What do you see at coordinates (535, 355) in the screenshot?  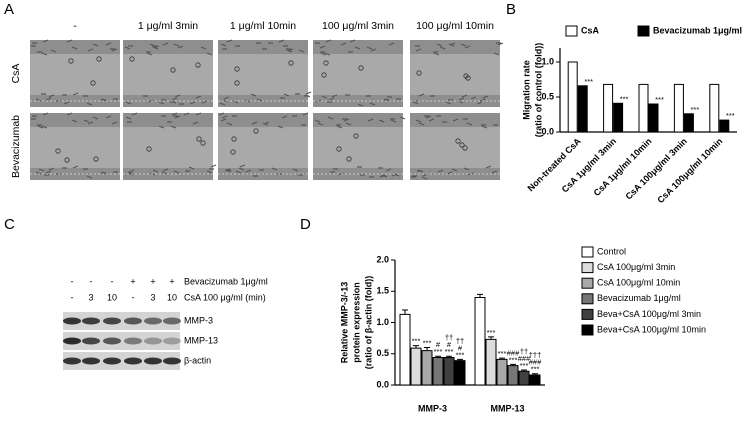 I see `significance-label: †††` at bounding box center [535, 355].